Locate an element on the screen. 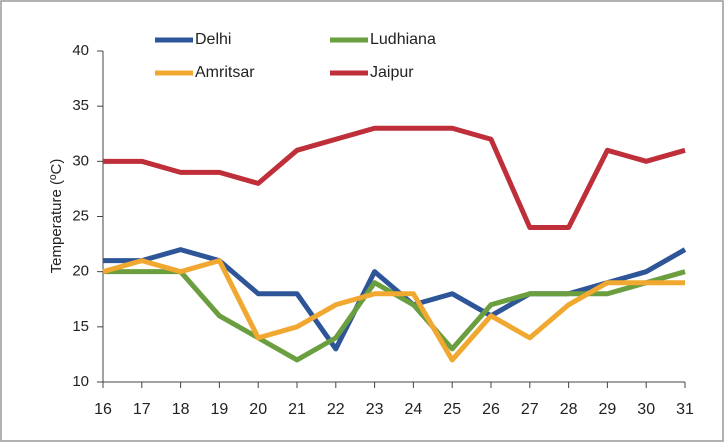 This screenshot has height=448, width=725. x-tick-label: 29 is located at coordinates (608, 409).